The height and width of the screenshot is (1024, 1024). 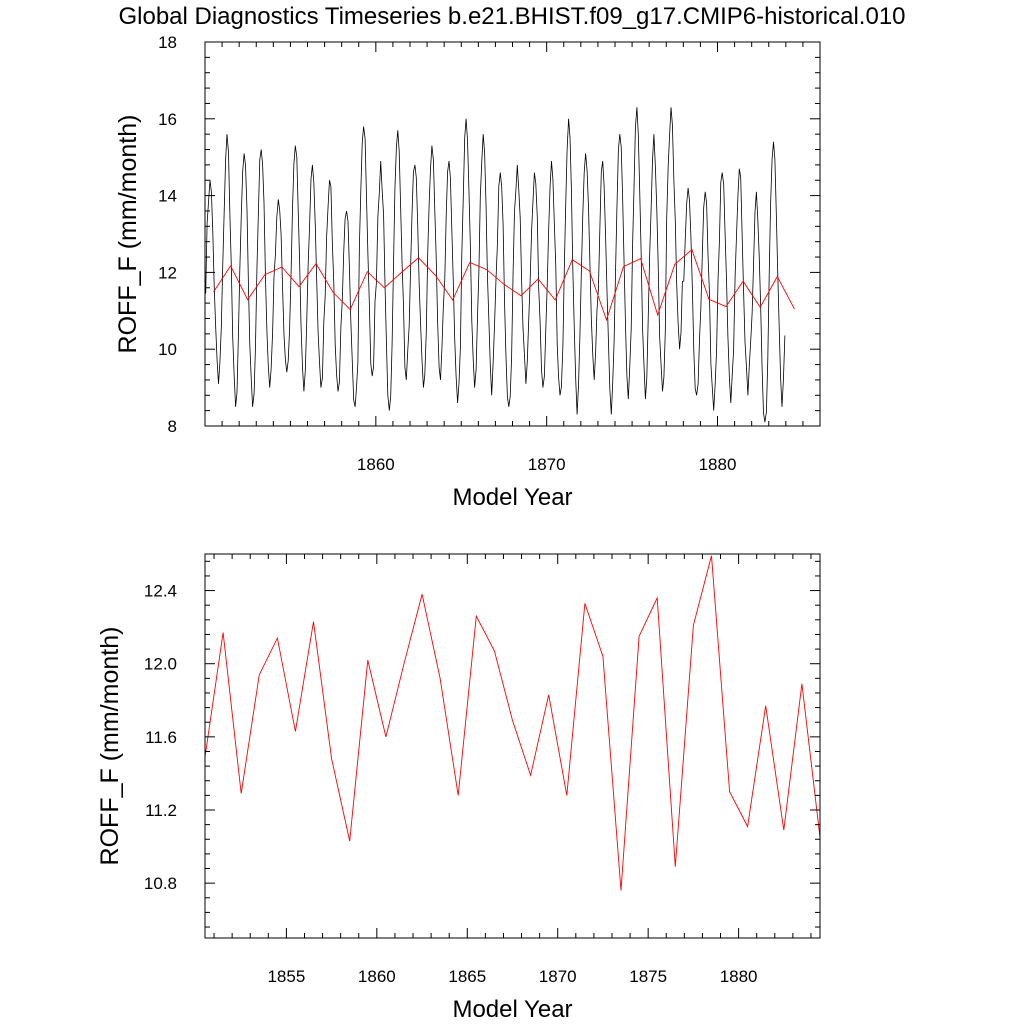 What do you see at coordinates (160, 883) in the screenshot?
I see `y-tick-label: 10.8` at bounding box center [160, 883].